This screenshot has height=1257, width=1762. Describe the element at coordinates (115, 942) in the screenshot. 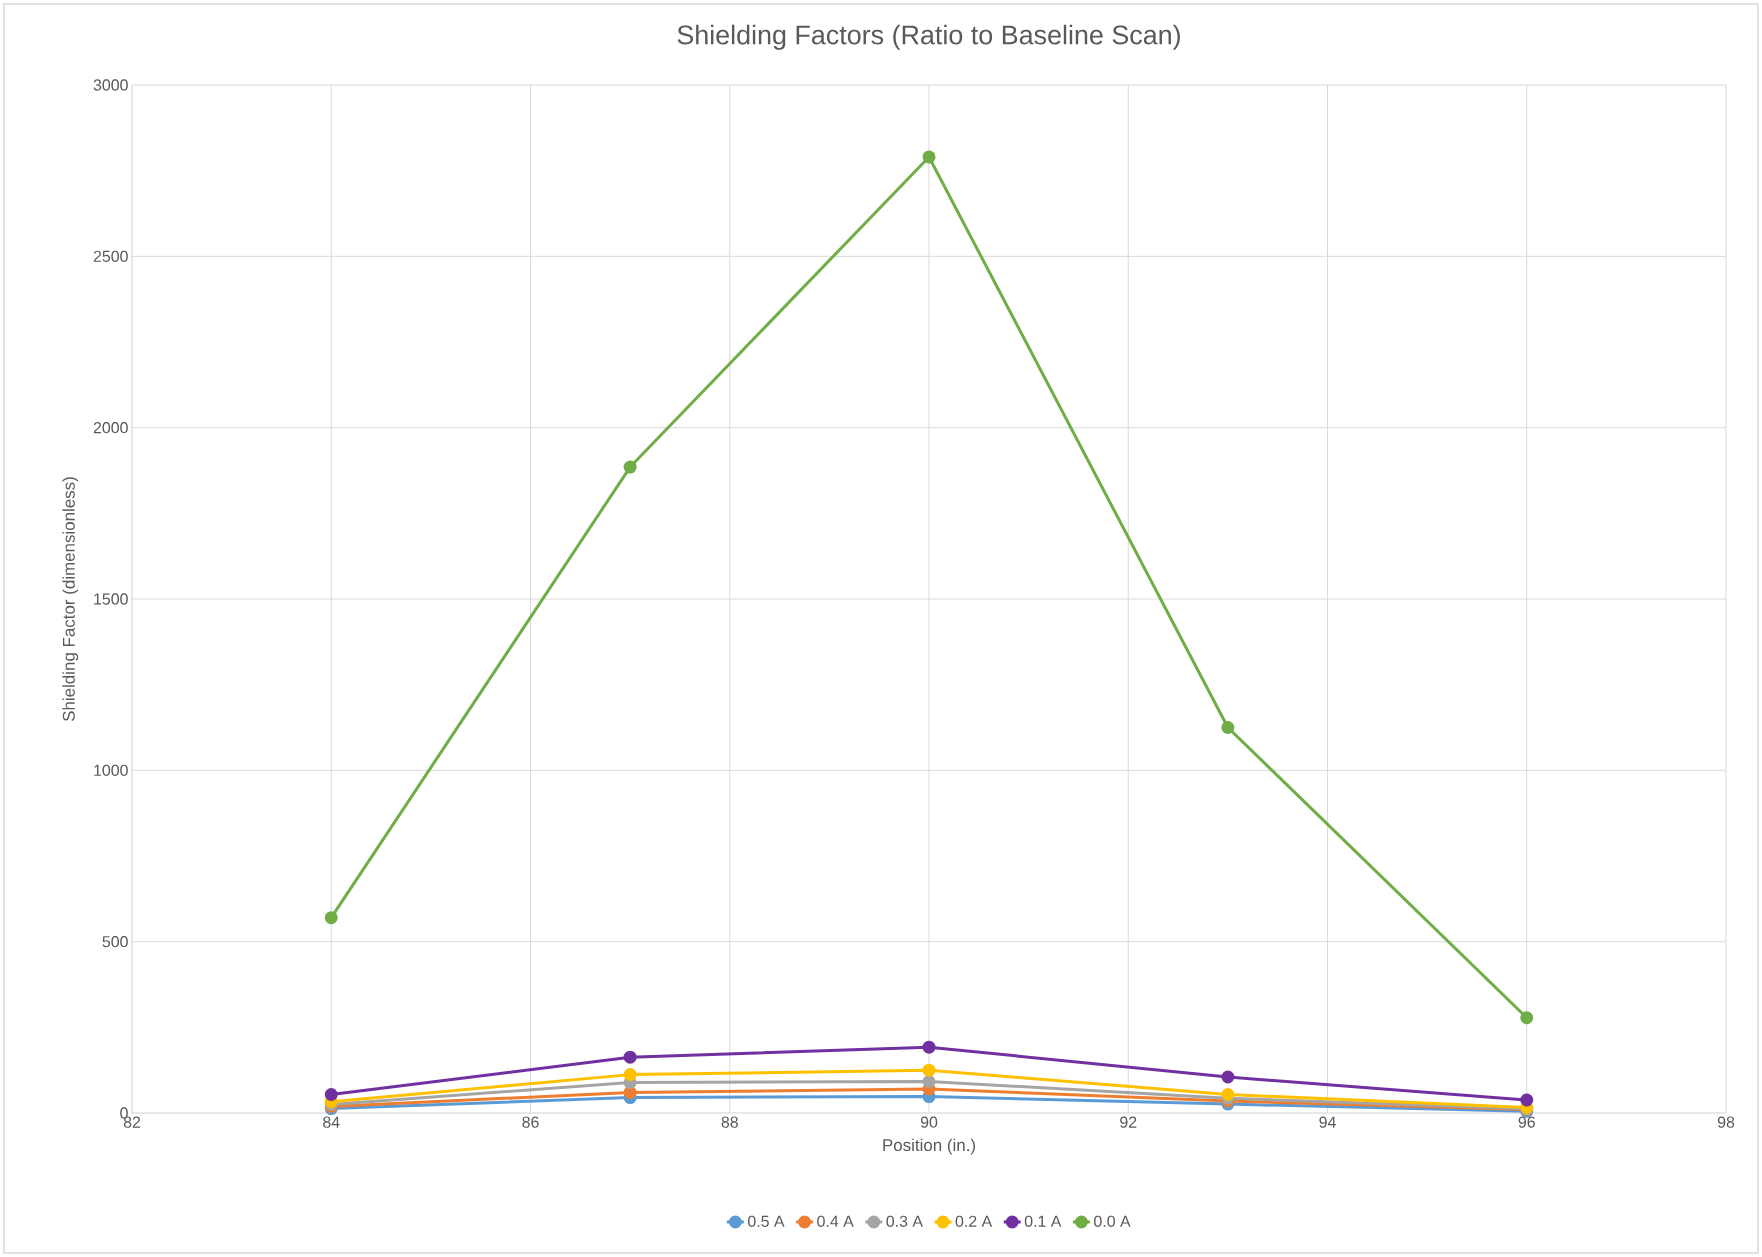

I see `y-tick-label: 500` at that location.